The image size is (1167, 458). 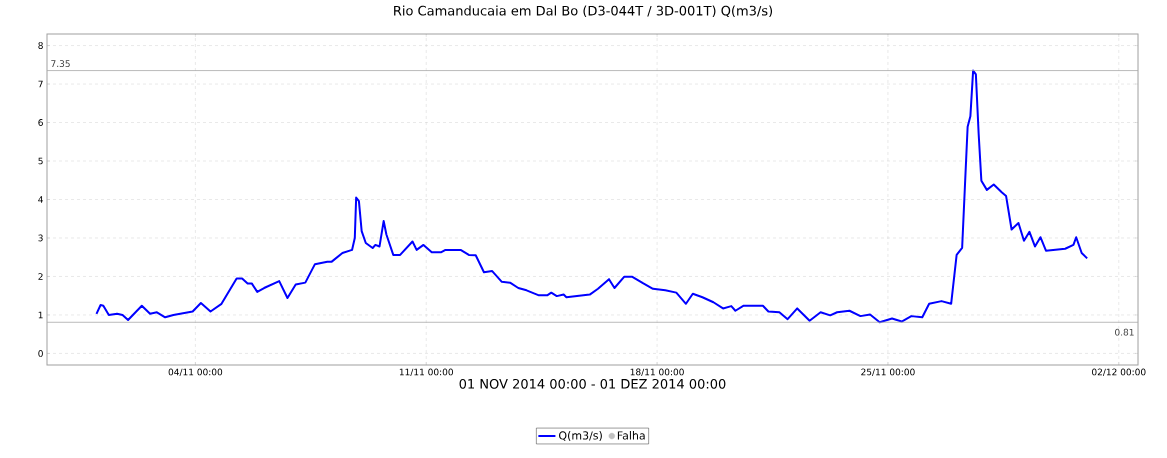 I want to click on y-tick-label: 7, so click(x=40, y=84).